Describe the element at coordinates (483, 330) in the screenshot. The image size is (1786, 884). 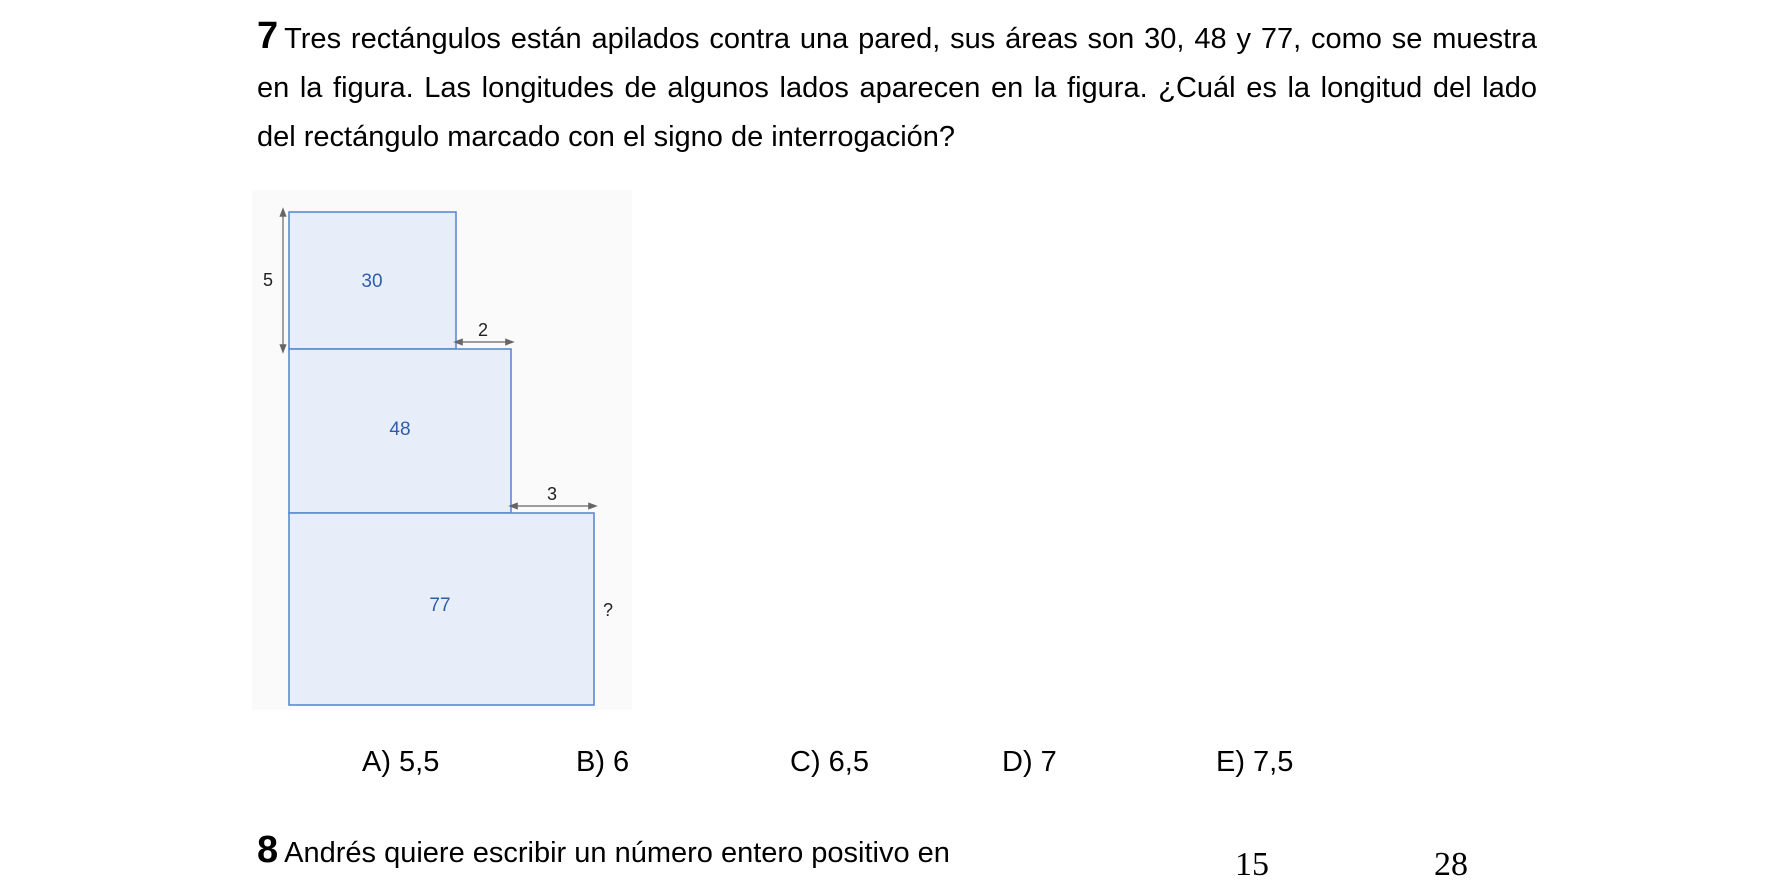
I see `step-2-label: 2` at that location.